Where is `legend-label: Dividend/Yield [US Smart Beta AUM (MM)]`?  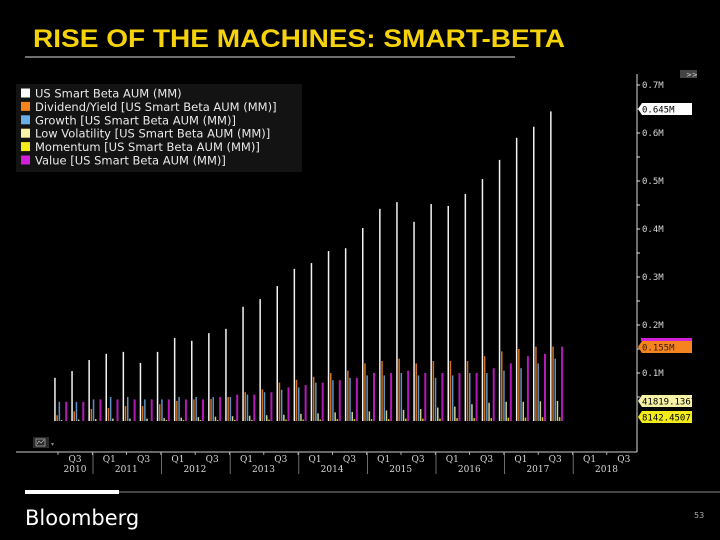
legend-label: Dividend/Yield [US Smart Beta AUM (MM)] is located at coordinates (156, 107).